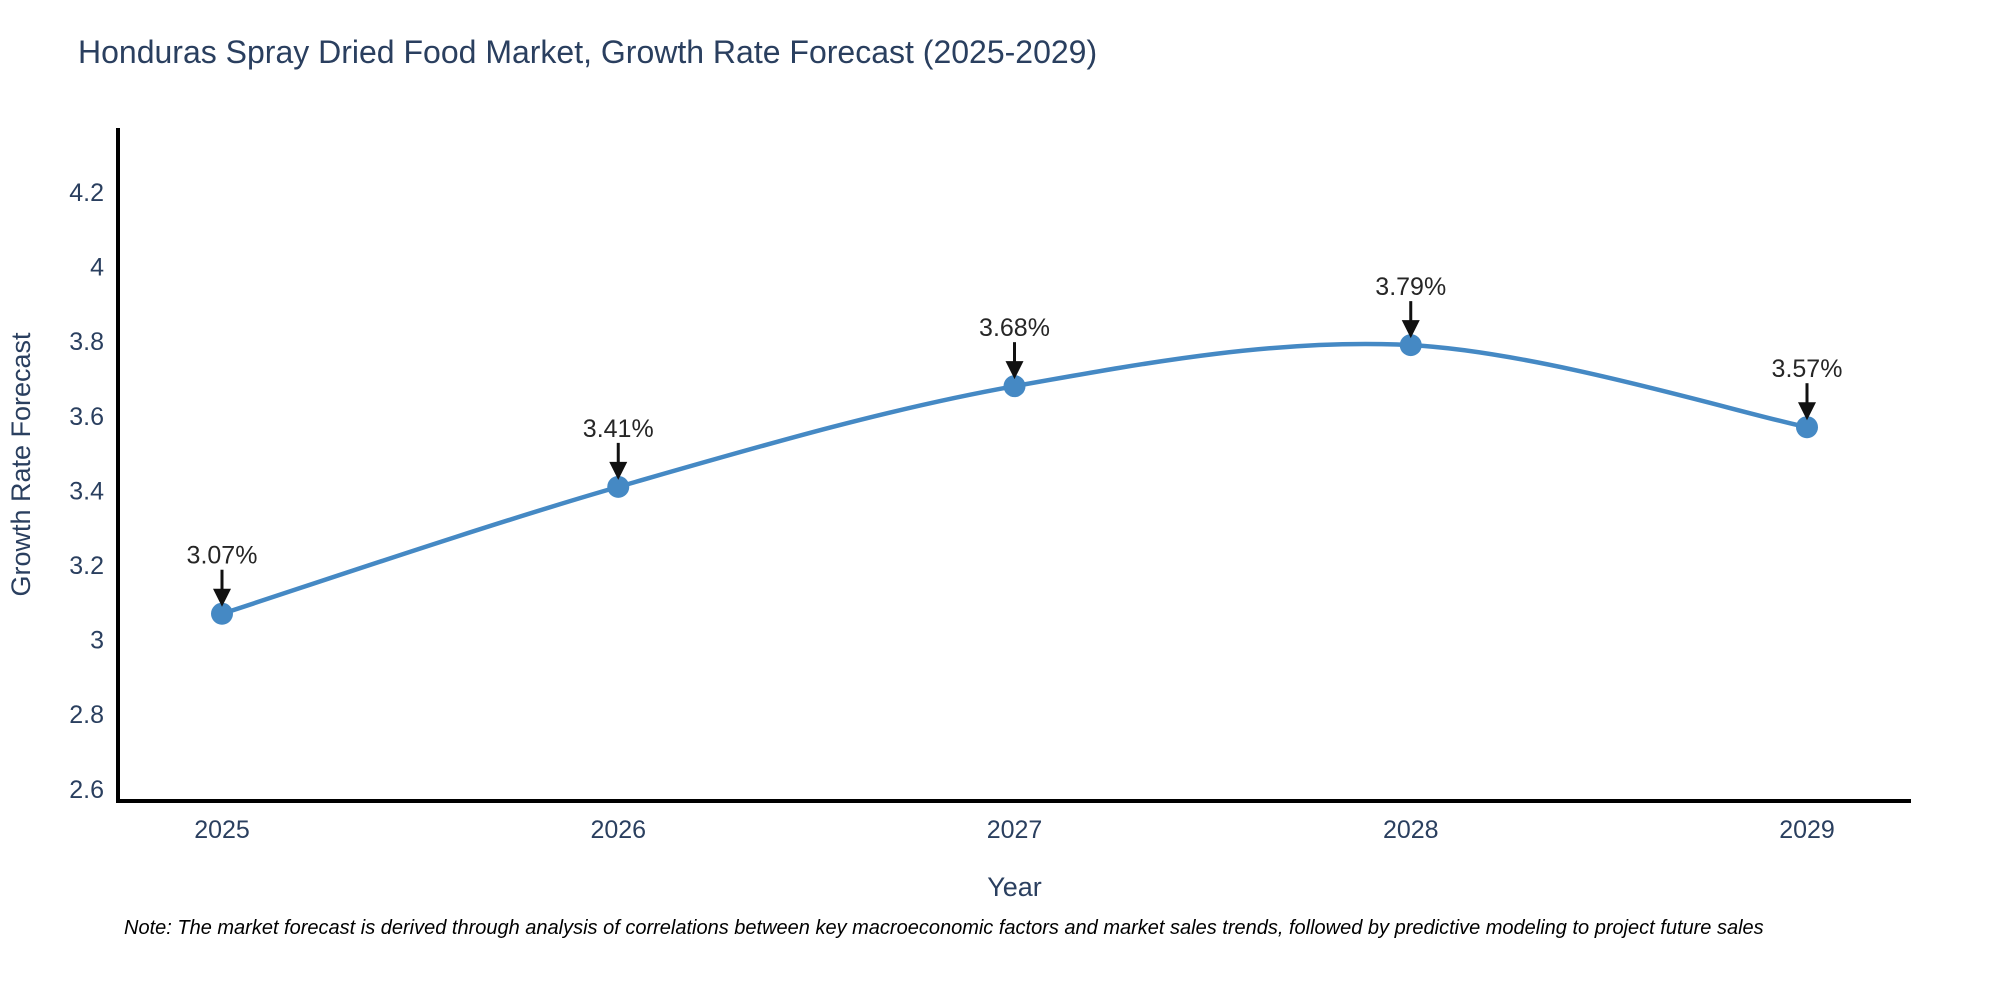 The image size is (2000, 1000). I want to click on y-axis-title: Growth Rate Forecast, so click(21, 464).